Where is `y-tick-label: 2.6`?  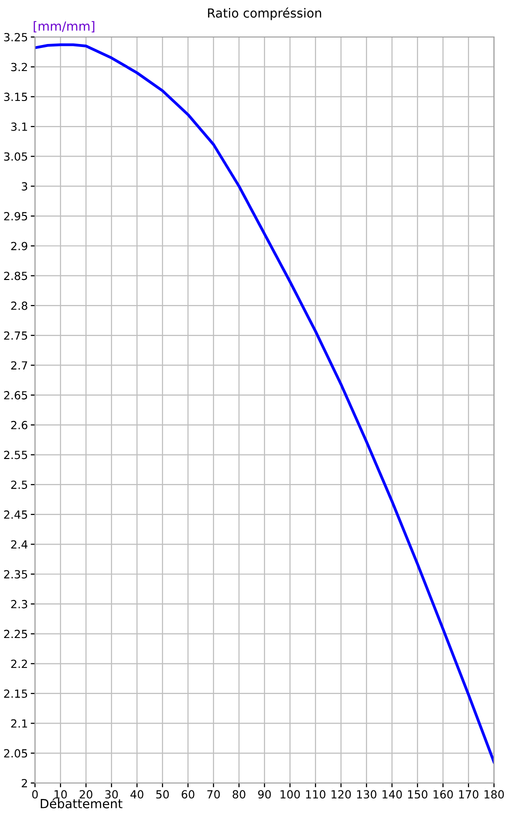
y-tick-label: 2.6 is located at coordinates (19, 425).